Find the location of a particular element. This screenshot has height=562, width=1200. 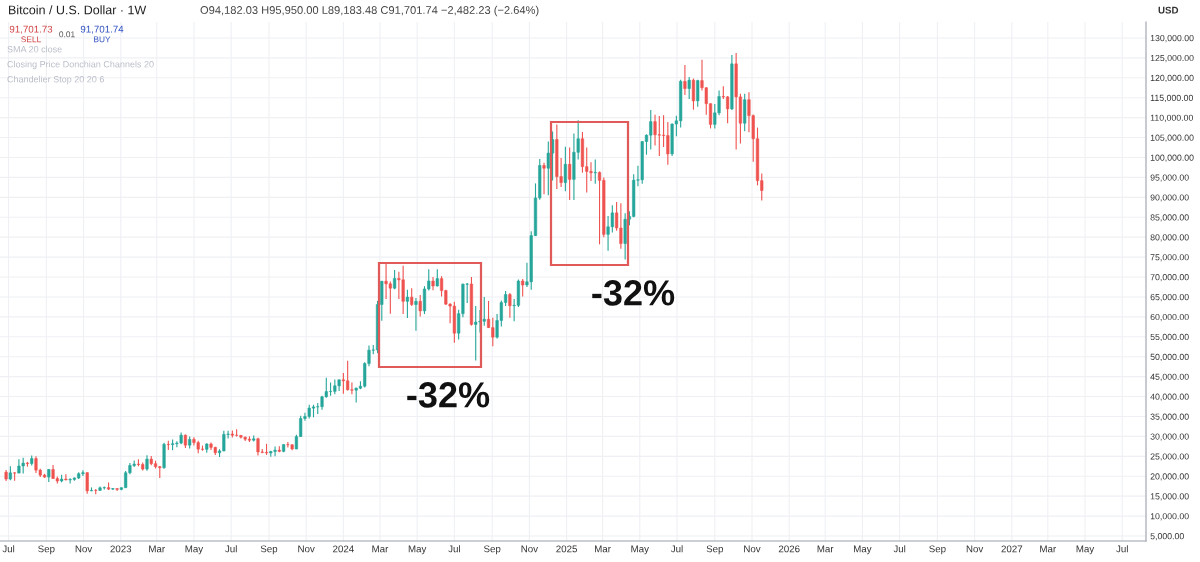

y-tick-label: 75,000.00 is located at coordinates (1169, 258).